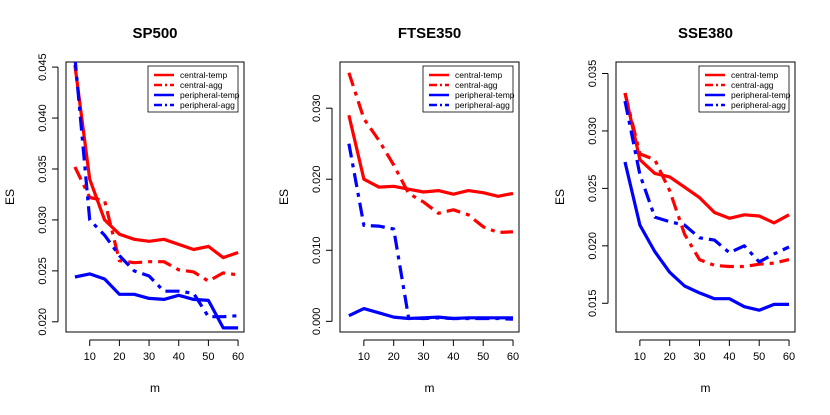 The image size is (830, 415). What do you see at coordinates (429, 33) in the screenshot?
I see `chart-title: FTSE350` at bounding box center [429, 33].